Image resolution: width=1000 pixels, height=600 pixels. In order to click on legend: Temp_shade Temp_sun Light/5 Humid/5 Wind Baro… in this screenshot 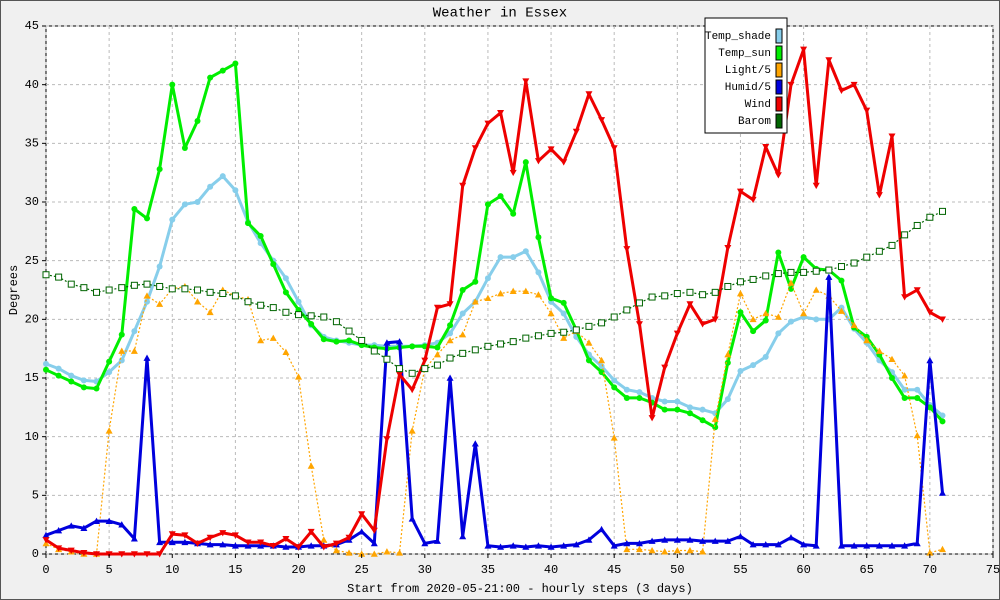, I will do `click(746, 75)`.